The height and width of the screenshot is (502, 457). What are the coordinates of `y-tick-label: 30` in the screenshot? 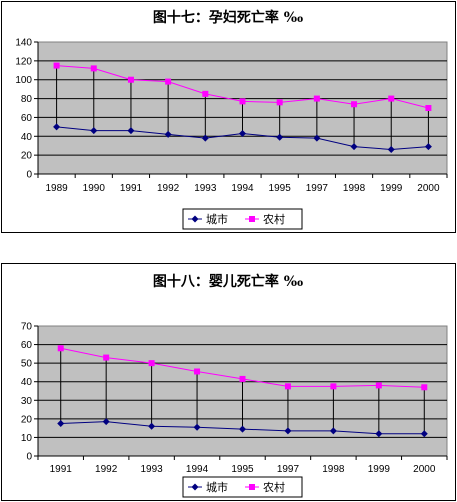 It's located at (27, 401).